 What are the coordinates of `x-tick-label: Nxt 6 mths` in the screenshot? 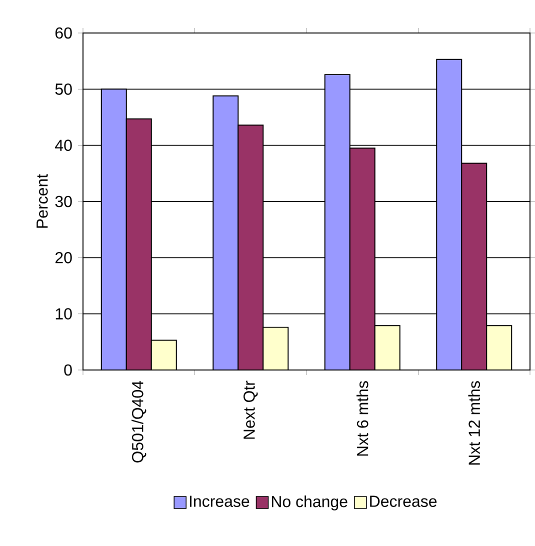 It's located at (362, 418).